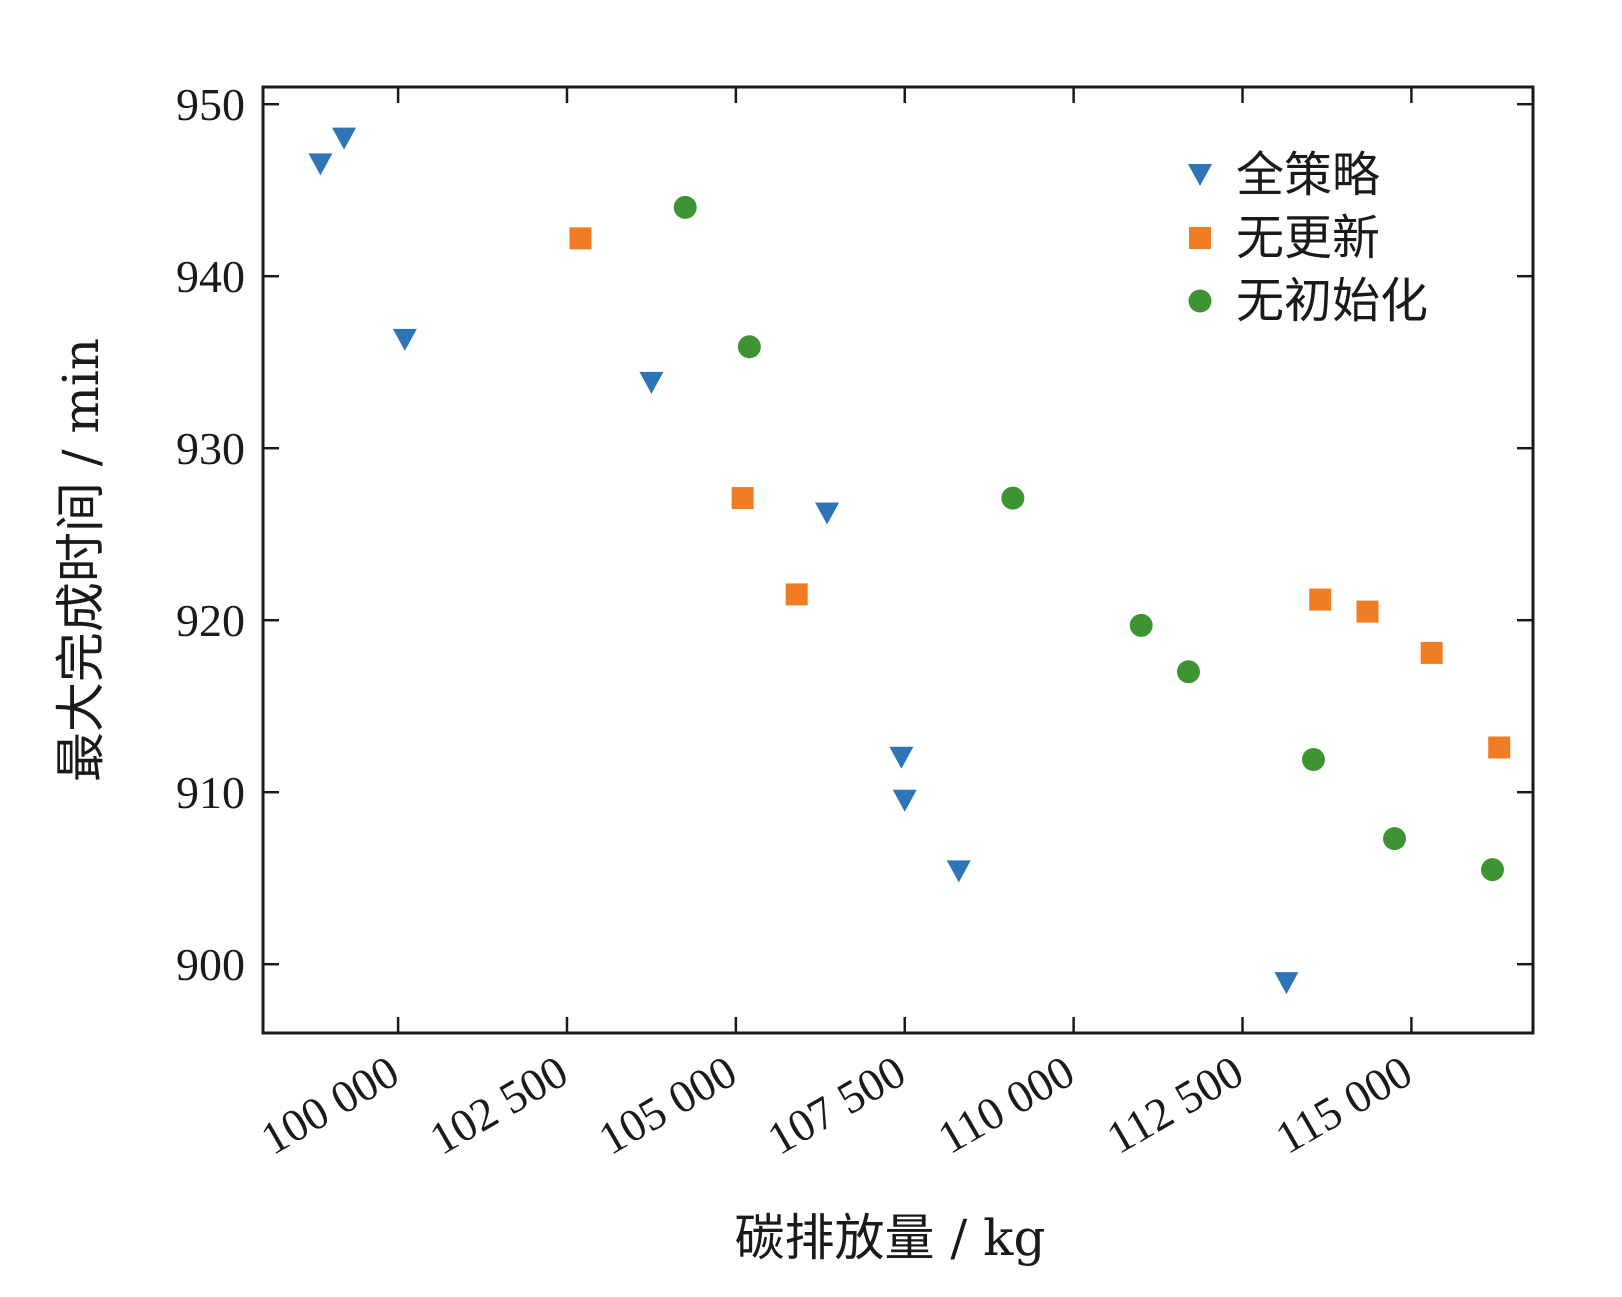  I want to click on legend-label-series-1: 无更新, so click(1308, 238).